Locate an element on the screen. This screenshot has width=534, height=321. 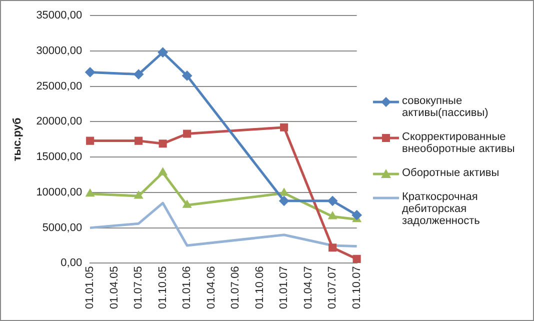
x-tick-label: 01.07.06 is located at coordinates (236, 288).